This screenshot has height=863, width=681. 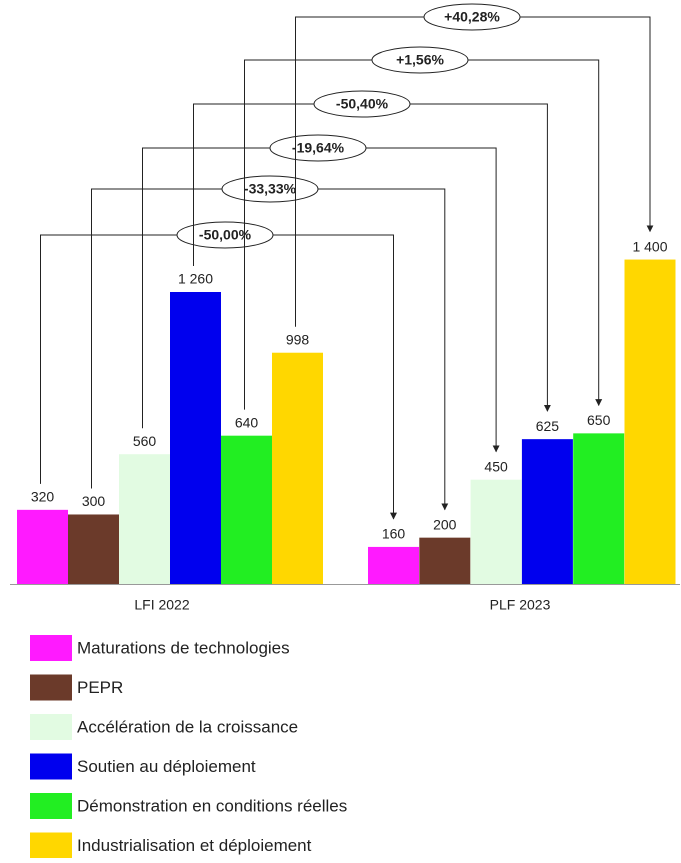 What do you see at coordinates (298, 339) in the screenshot?
I see `value-label: 998` at bounding box center [298, 339].